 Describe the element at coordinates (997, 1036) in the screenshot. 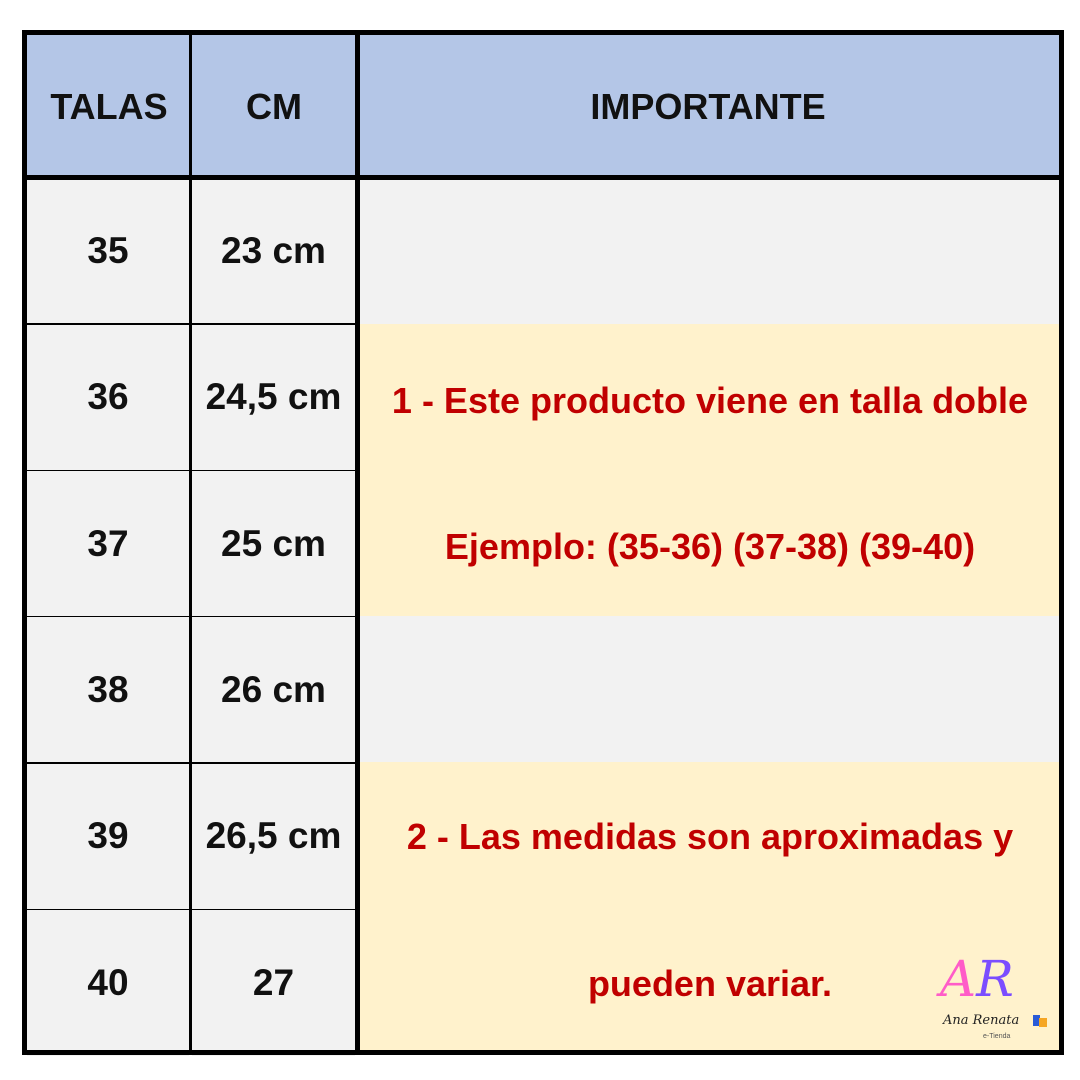

I see `logo-tagline: e-Tienda` at that location.